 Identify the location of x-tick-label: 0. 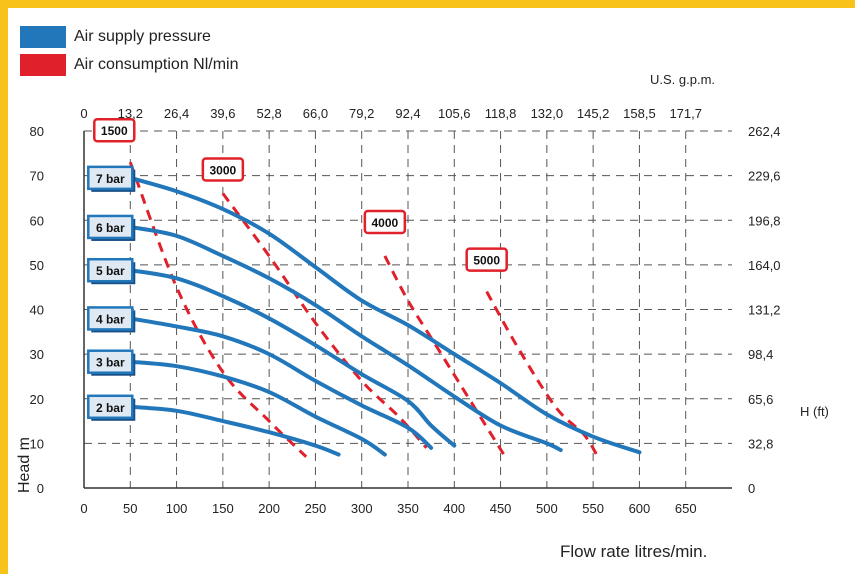
(83, 508).